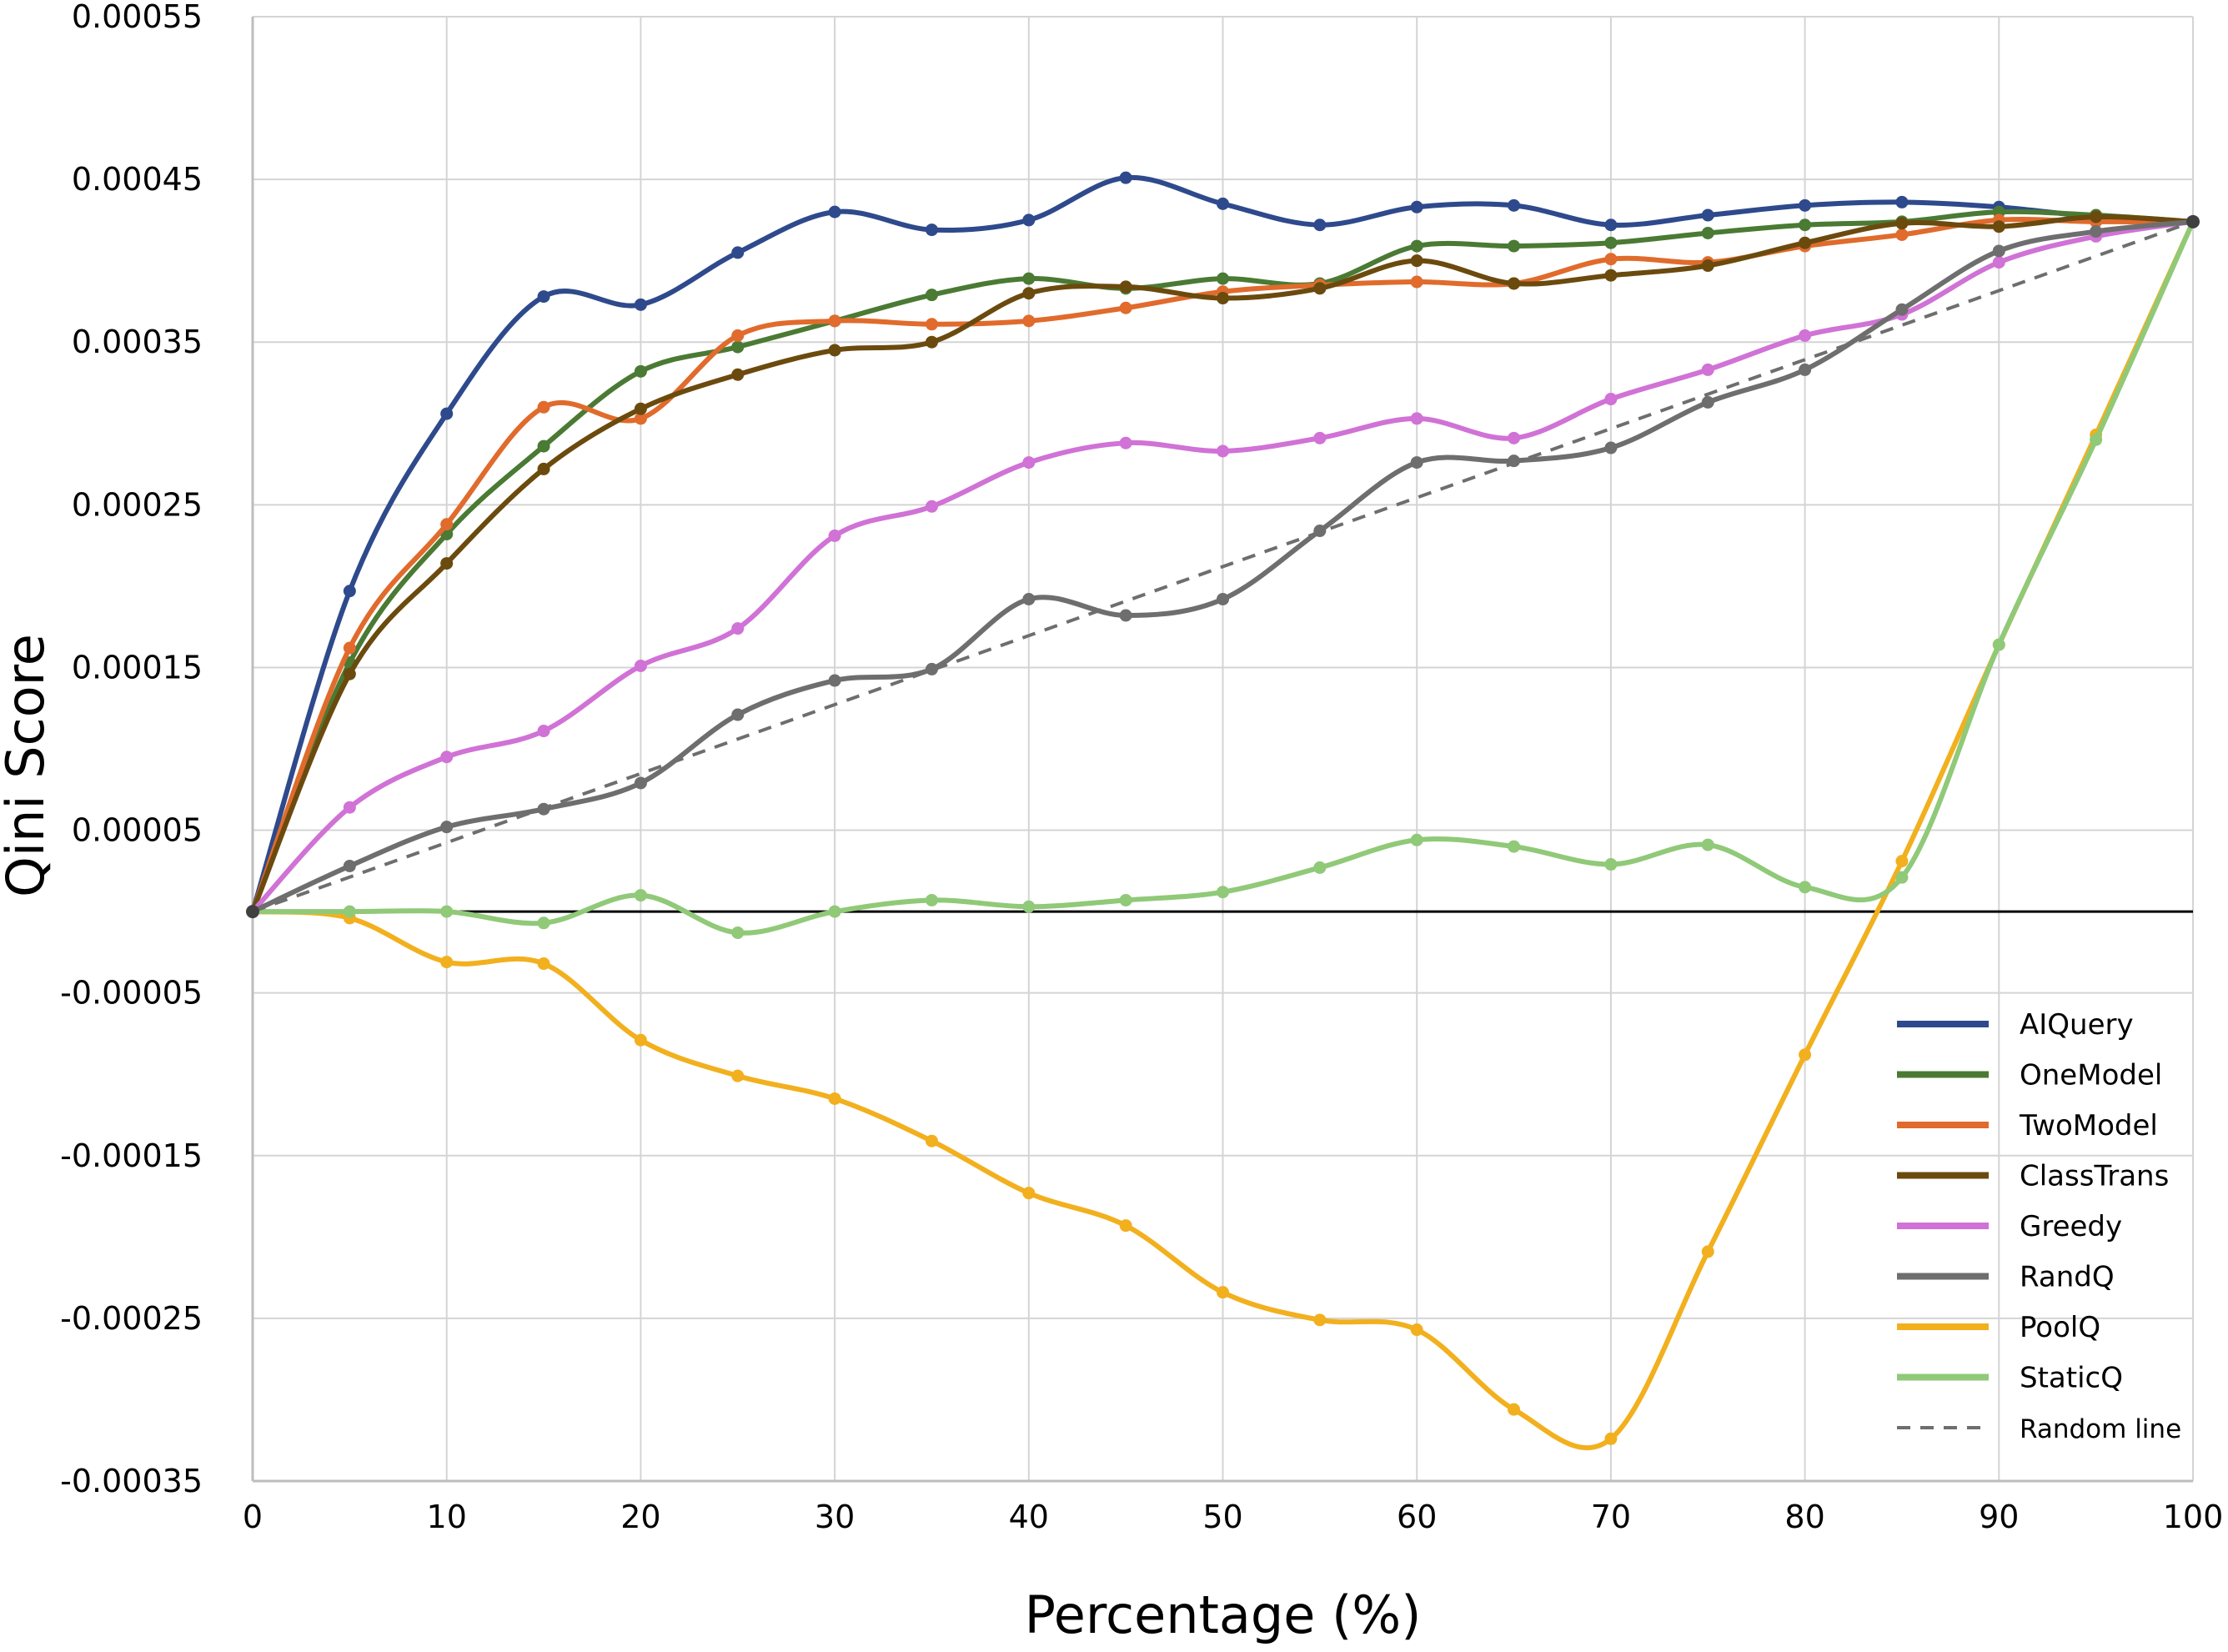 The height and width of the screenshot is (1652, 2228). I want to click on x-tick-label: 20, so click(640, 1517).